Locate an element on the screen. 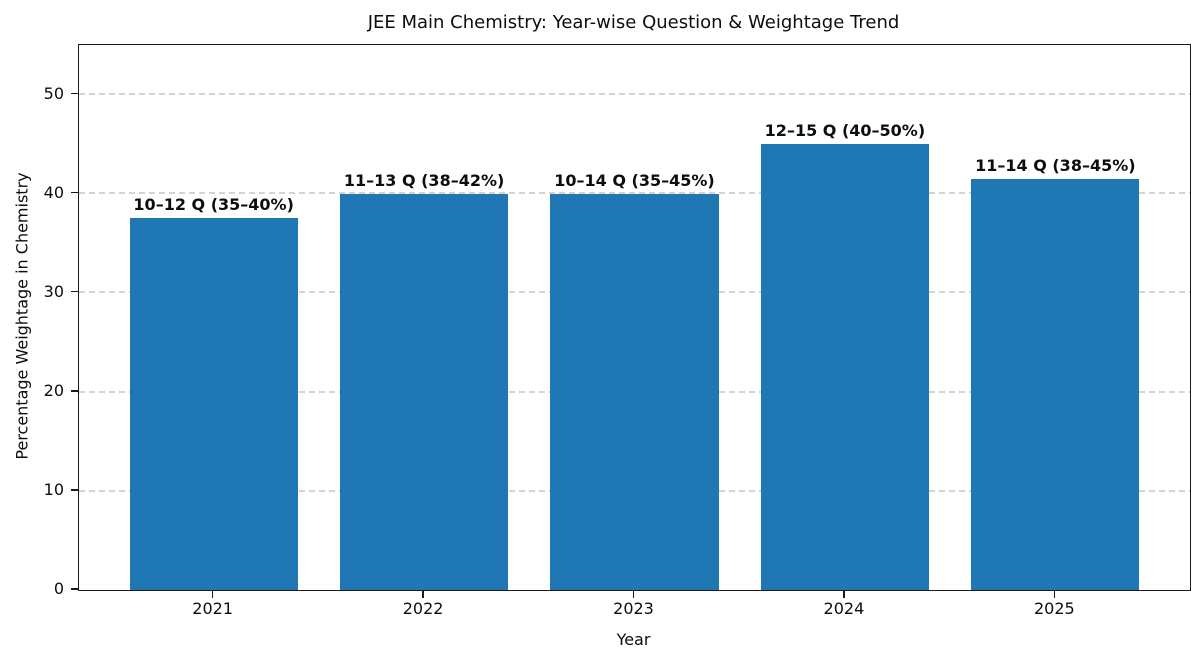 The height and width of the screenshot is (661, 1200). y-tick-label: 50 is located at coordinates (53, 93).